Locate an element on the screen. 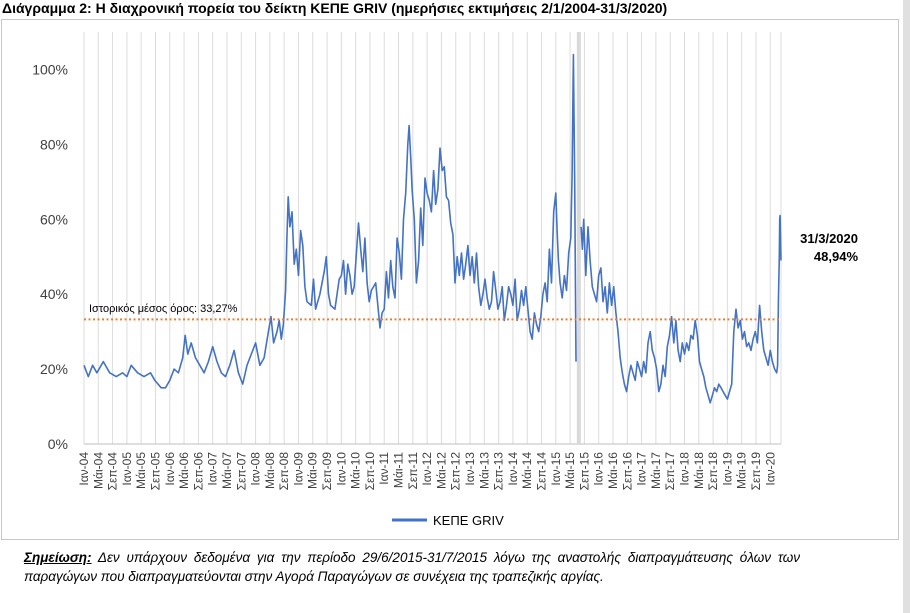  x-tick-label: Ιαν-16 is located at coordinates (599, 469).